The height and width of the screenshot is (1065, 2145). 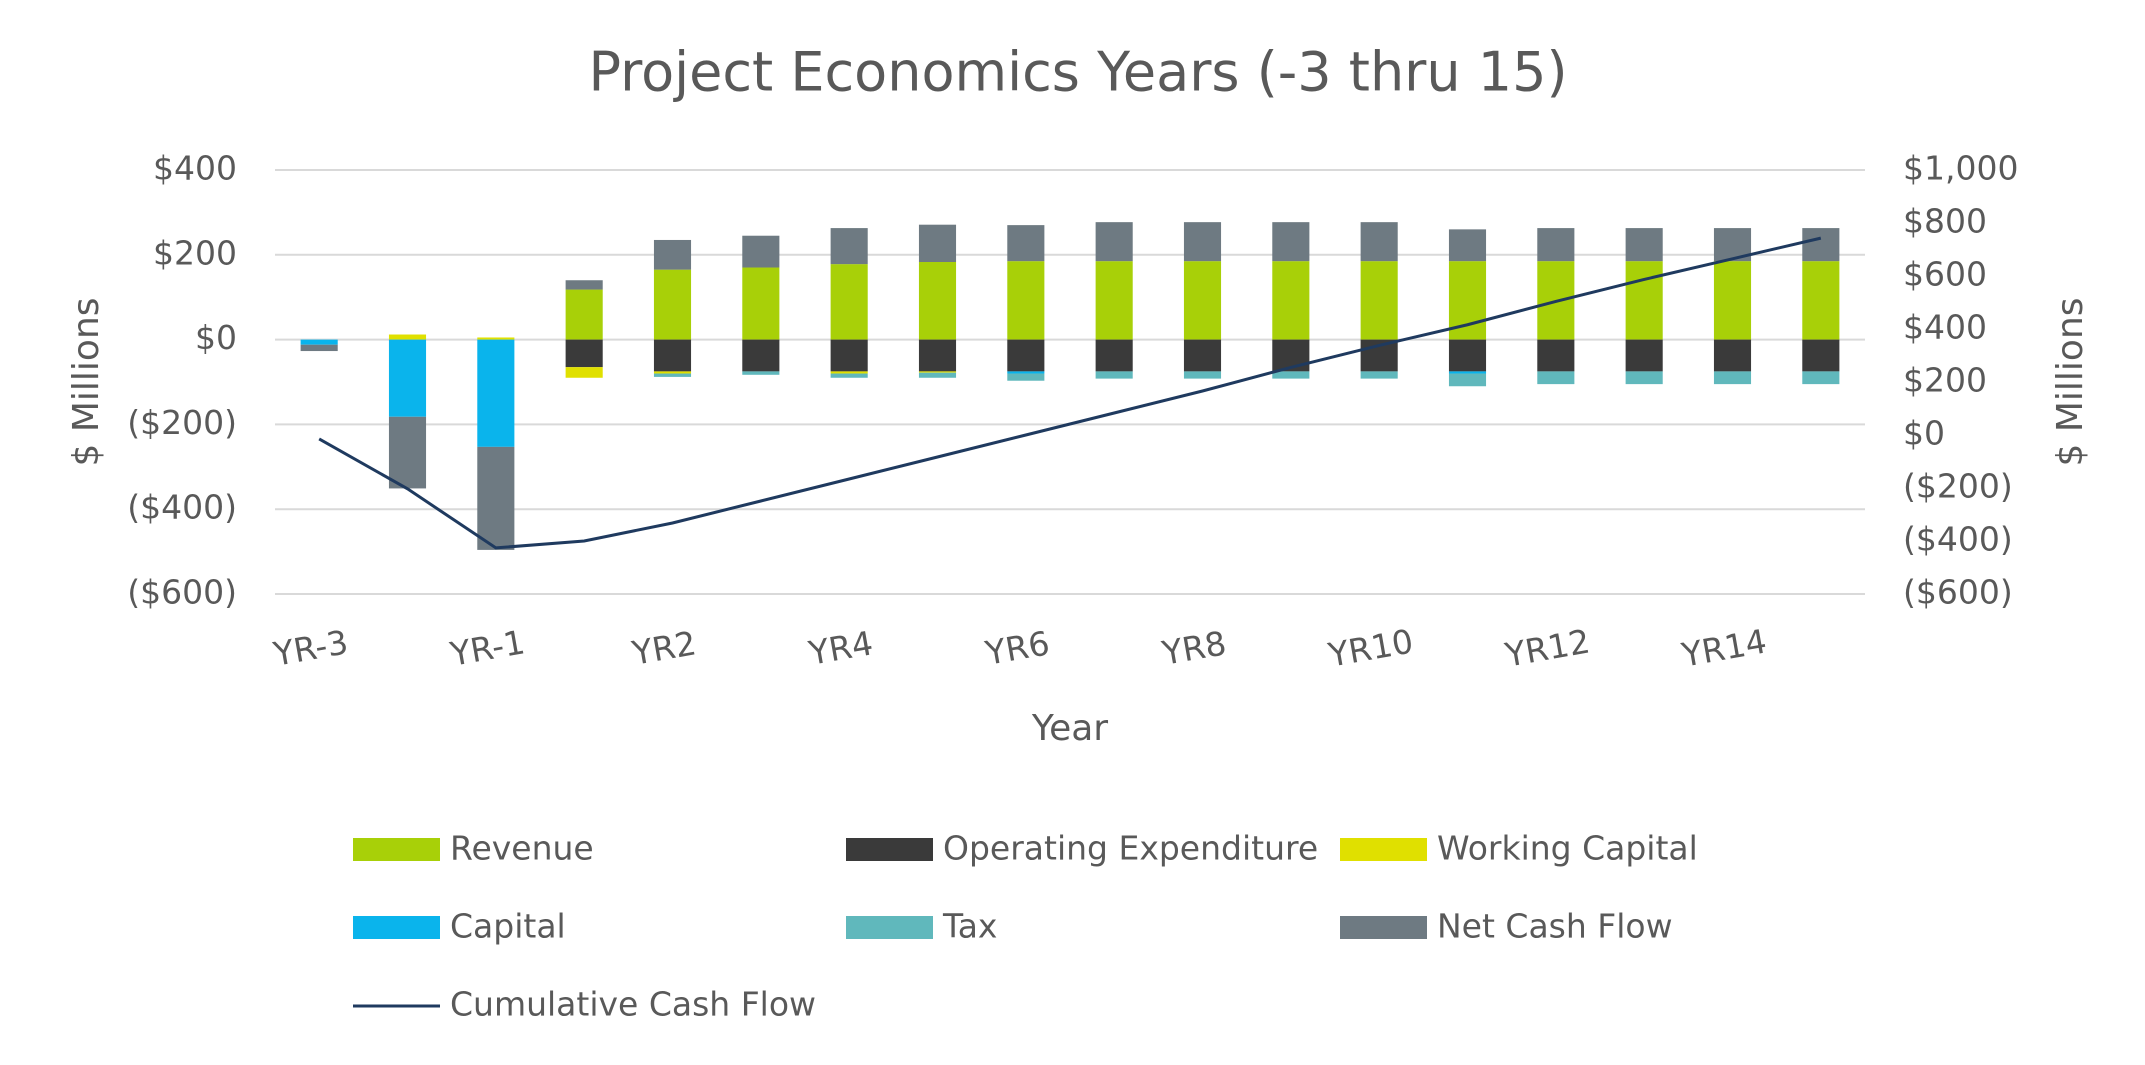 I want to click on chart-title: Project Economics Years (-3 thru 15), so click(x=1077, y=72).